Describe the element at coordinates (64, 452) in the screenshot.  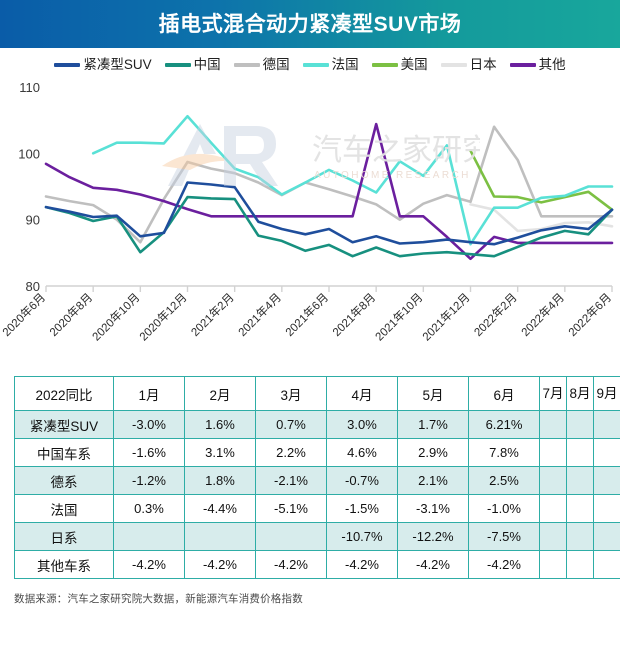
I see `table-row-label: 中国车系` at that location.